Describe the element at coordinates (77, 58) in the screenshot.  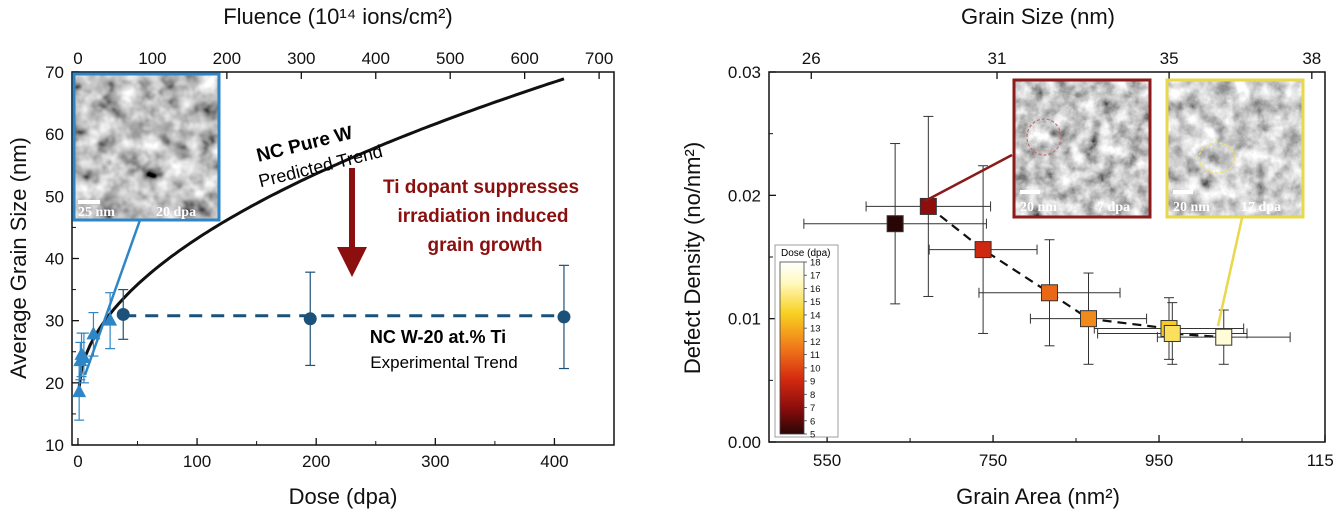
I see `left-top-tick-label: 0` at that location.